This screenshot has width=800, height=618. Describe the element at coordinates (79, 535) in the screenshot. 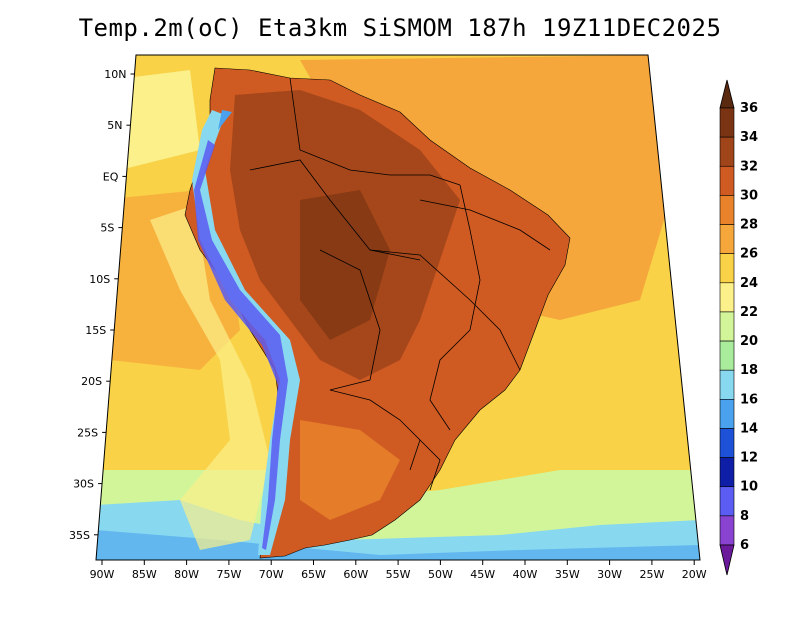

I see `lat-label: 35S` at that location.